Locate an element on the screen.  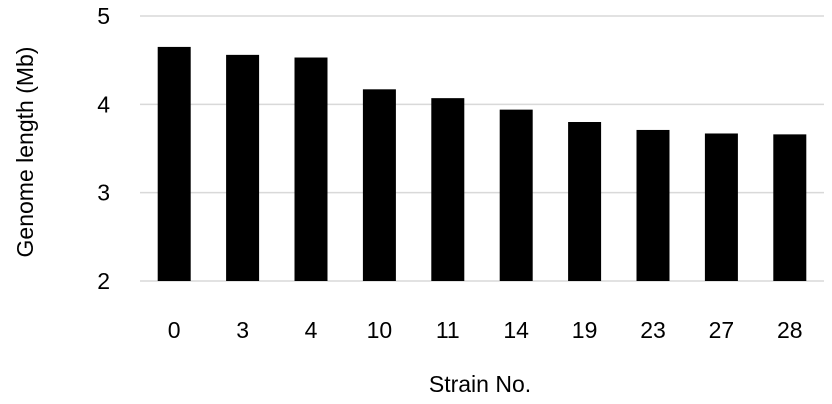
x-axis-title: Strain No. is located at coordinates (480, 384).